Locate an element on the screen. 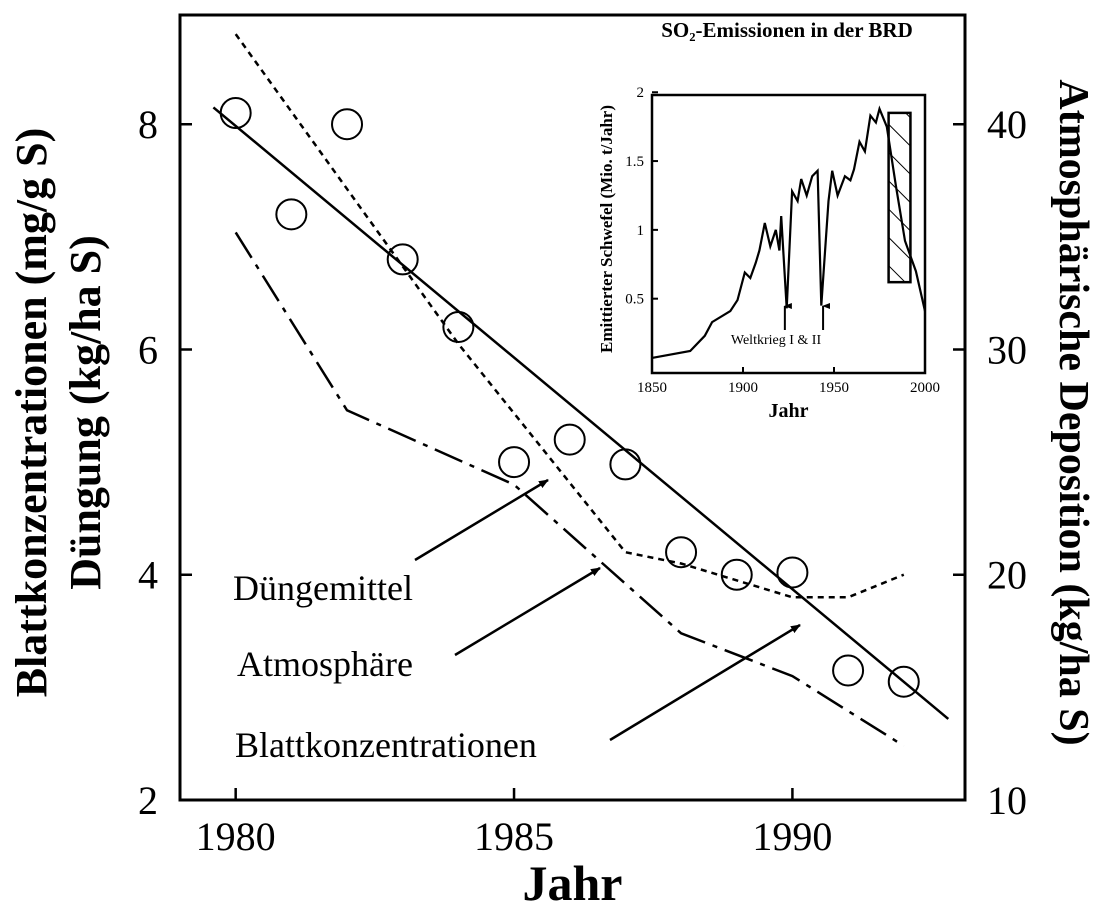  inset-background is located at coordinates (788, 234).